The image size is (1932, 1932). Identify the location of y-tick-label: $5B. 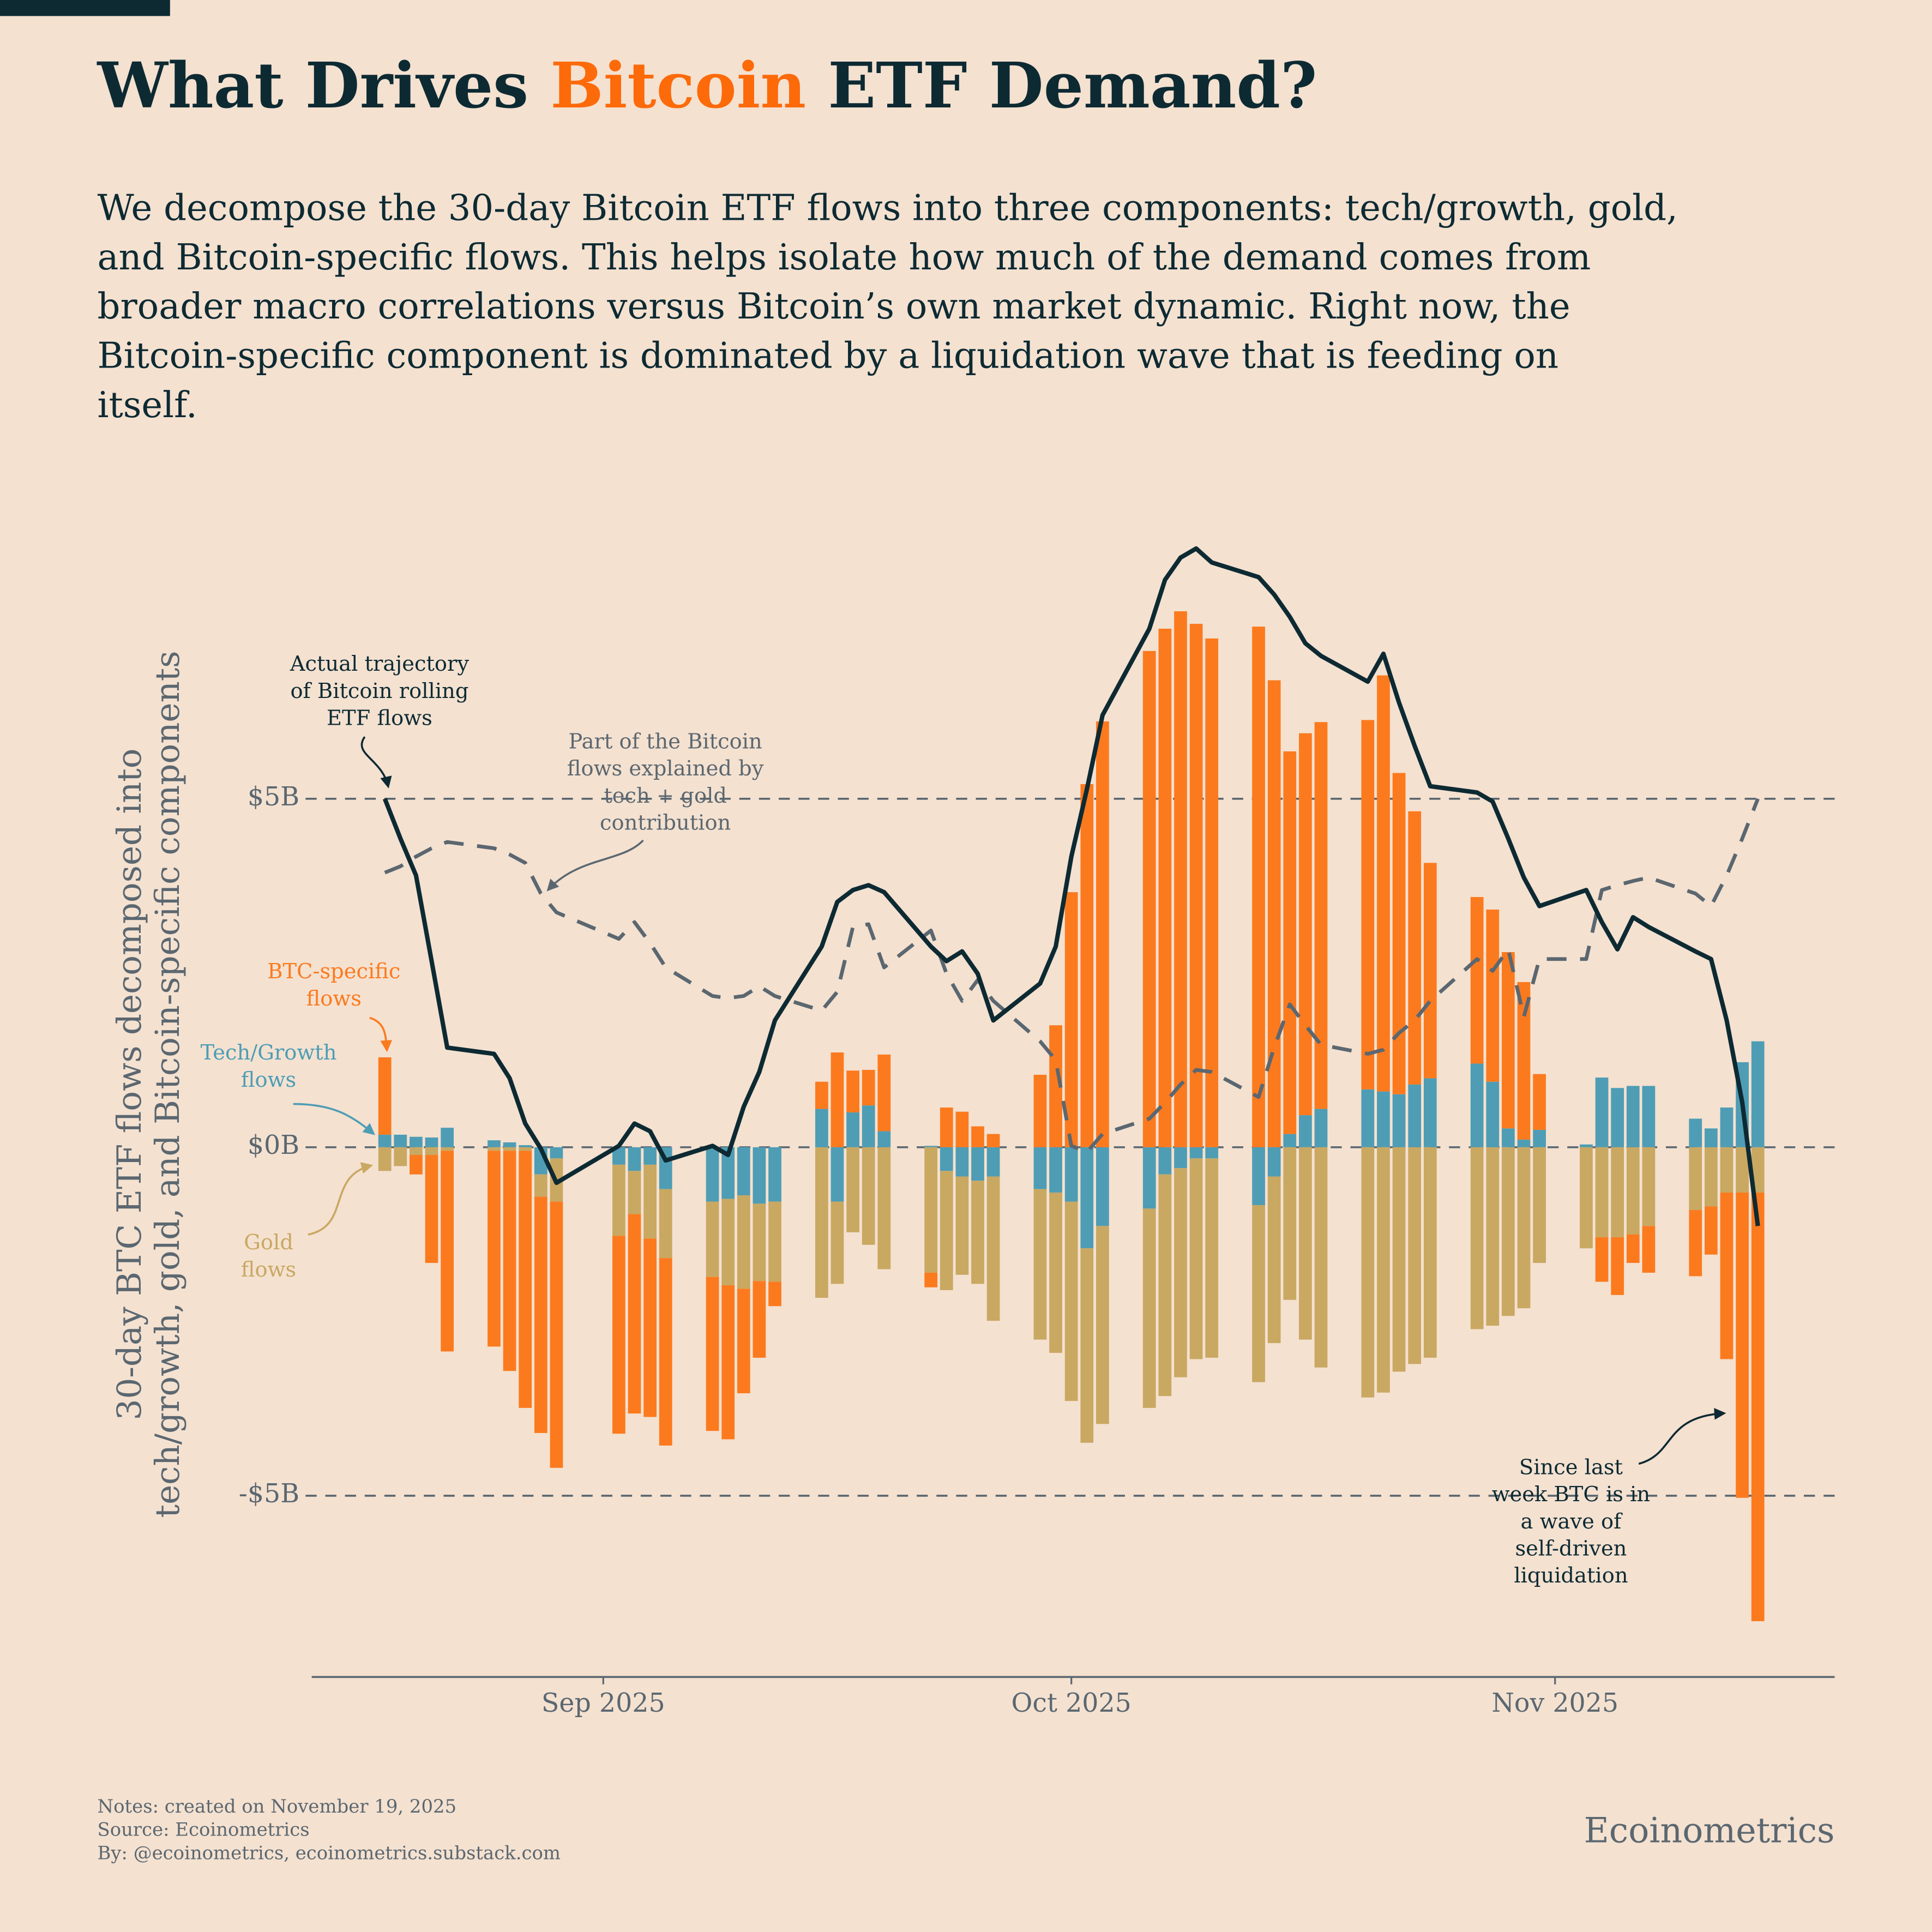
(273, 797).